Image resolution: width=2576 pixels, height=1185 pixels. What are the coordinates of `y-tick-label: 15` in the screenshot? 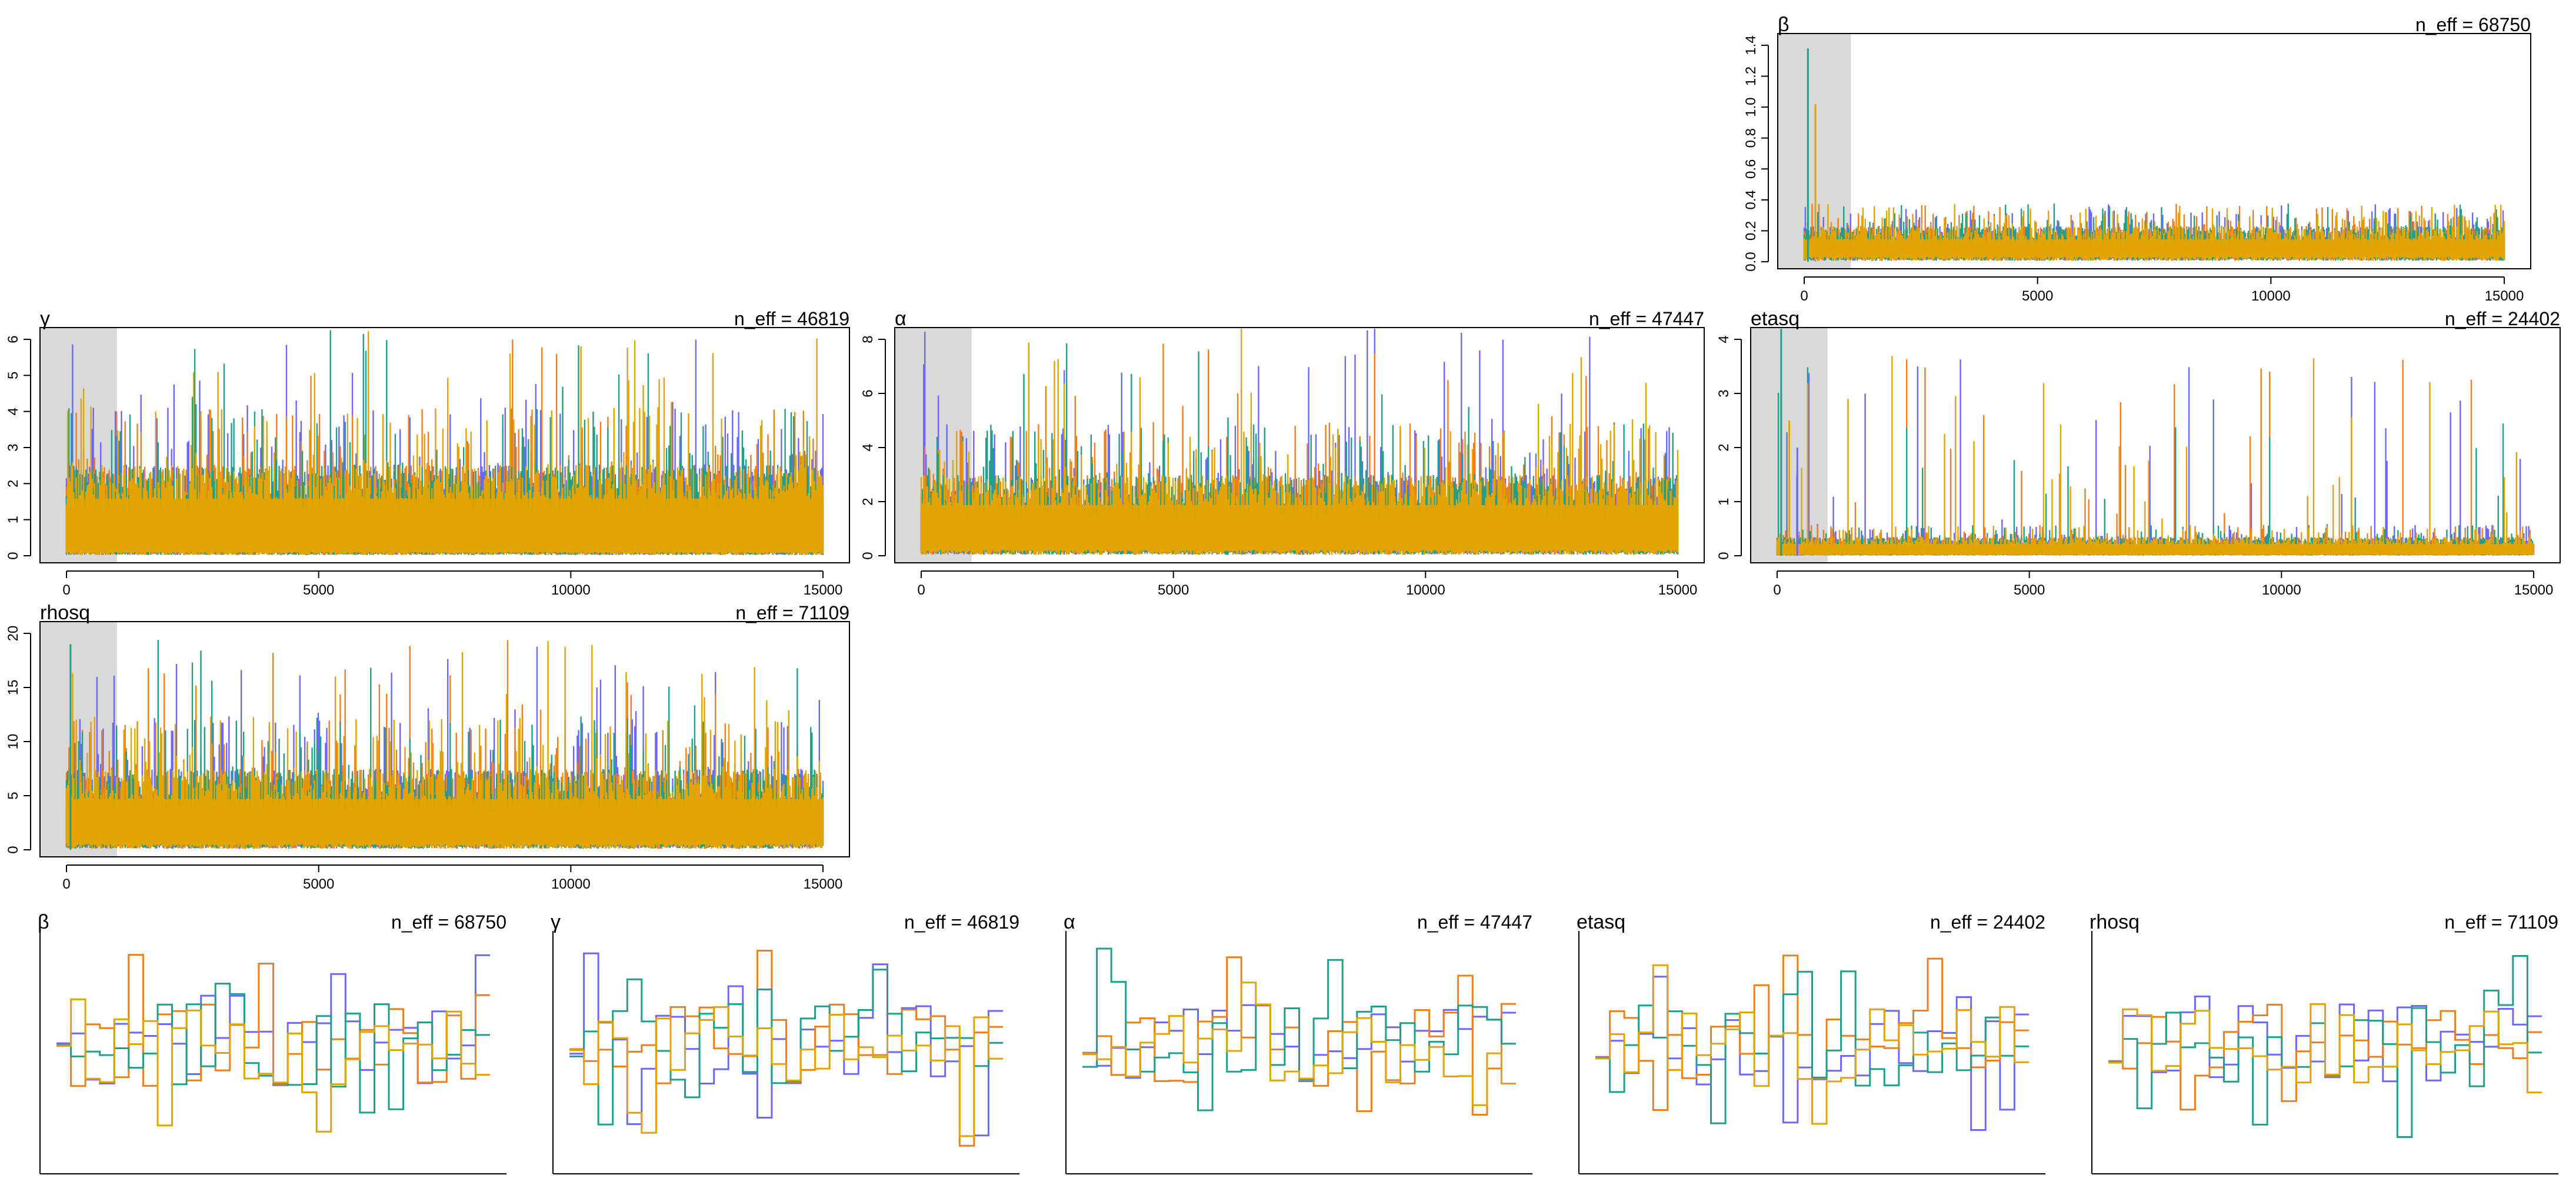 It's located at (13, 688).